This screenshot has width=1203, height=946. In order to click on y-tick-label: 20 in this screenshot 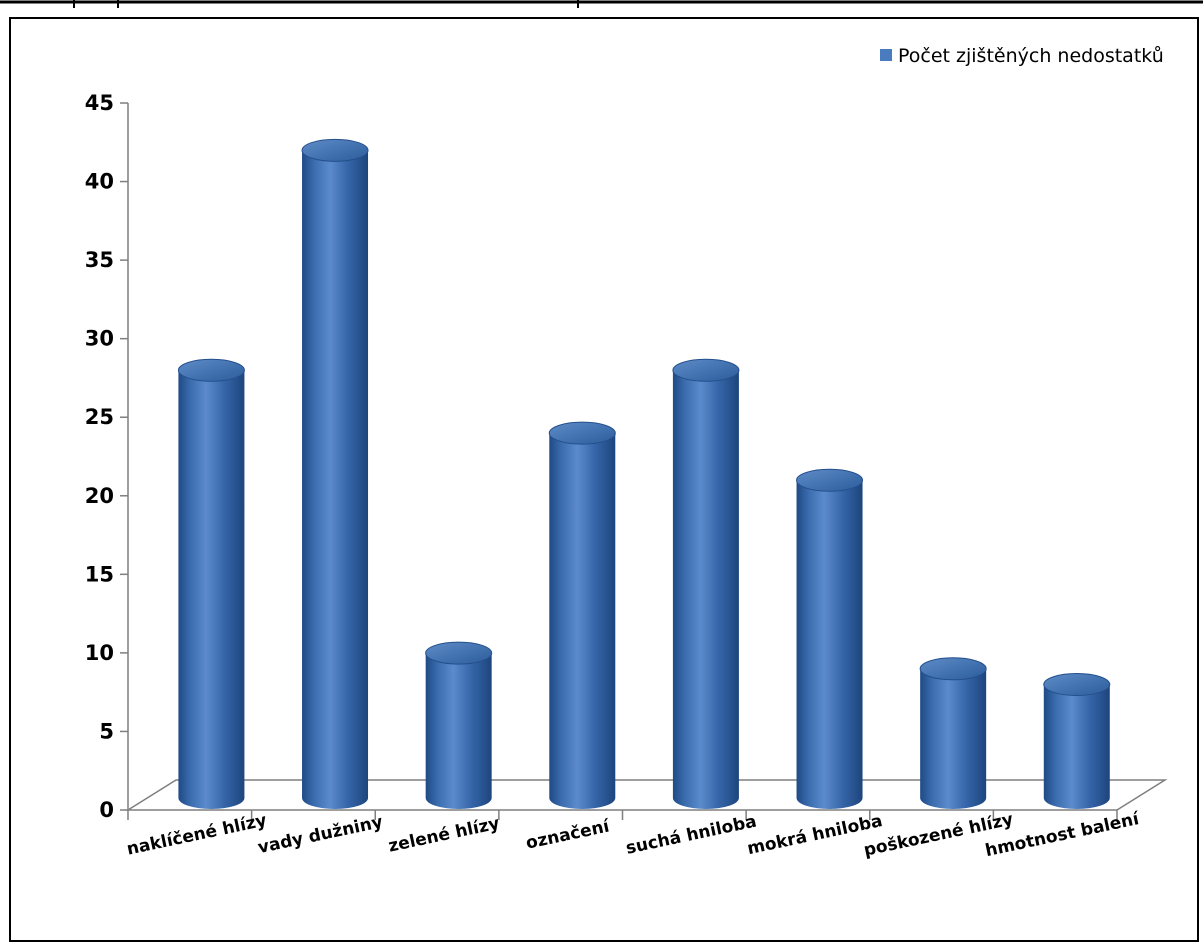, I will do `click(99, 496)`.